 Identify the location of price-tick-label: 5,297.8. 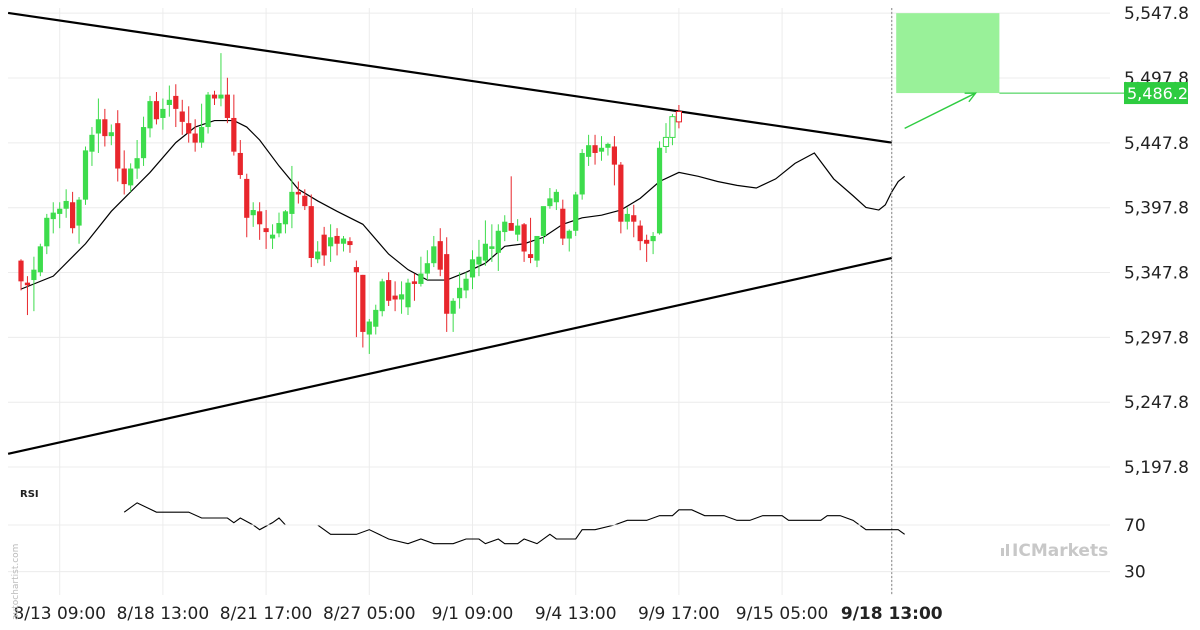
(1156, 338).